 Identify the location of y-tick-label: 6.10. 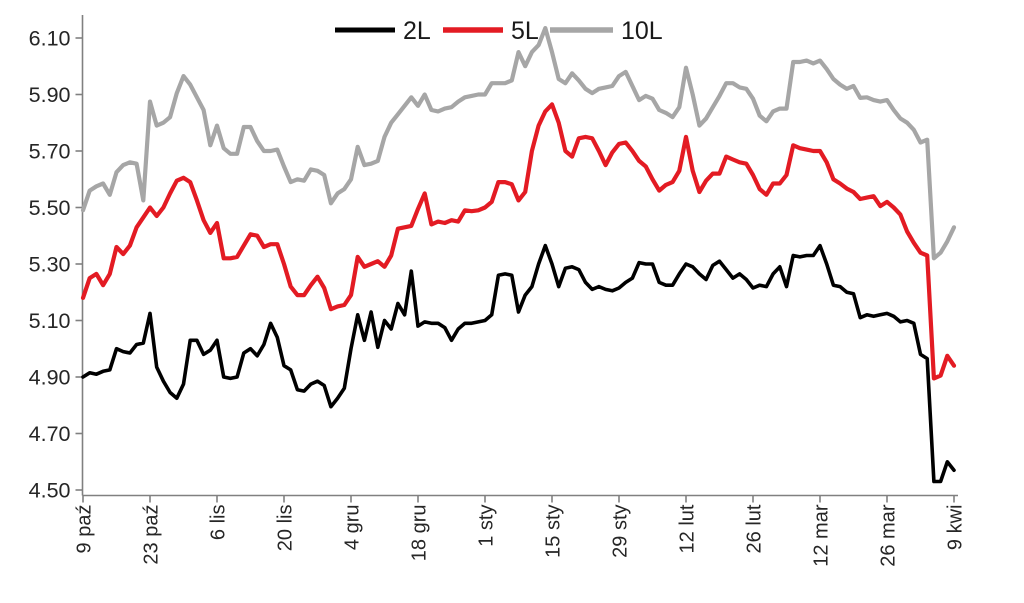
(50, 39).